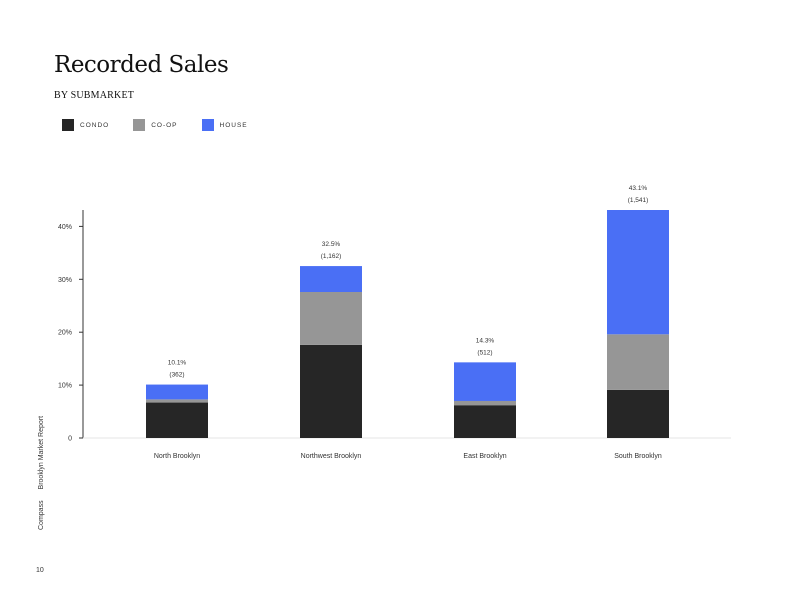 This screenshot has width=792, height=612. Describe the element at coordinates (638, 456) in the screenshot. I see `x-category-label: South Brooklyn` at that location.